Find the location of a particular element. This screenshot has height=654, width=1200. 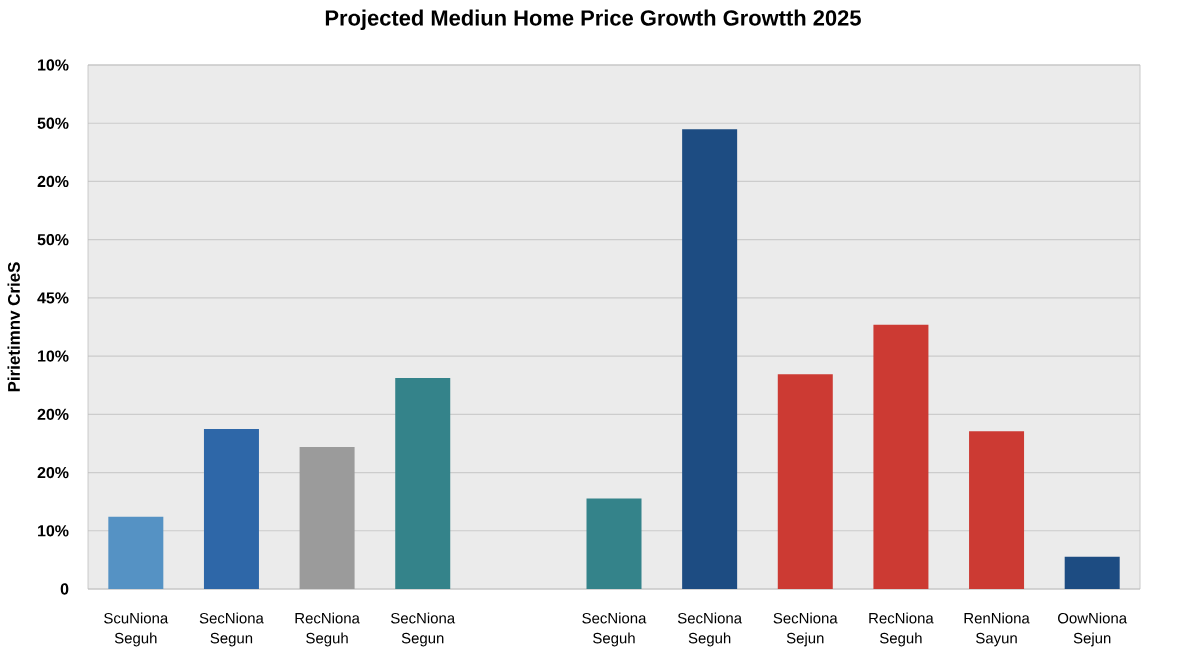

text: 45% is located at coordinates (53, 298).